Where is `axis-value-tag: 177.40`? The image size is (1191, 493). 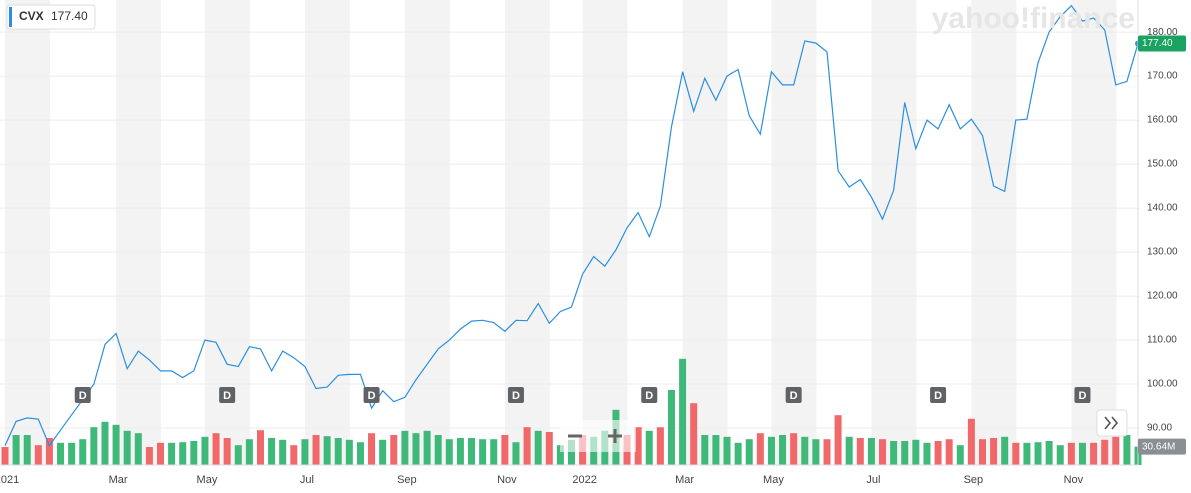
axis-value-tag: 177.40 is located at coordinates (1162, 43).